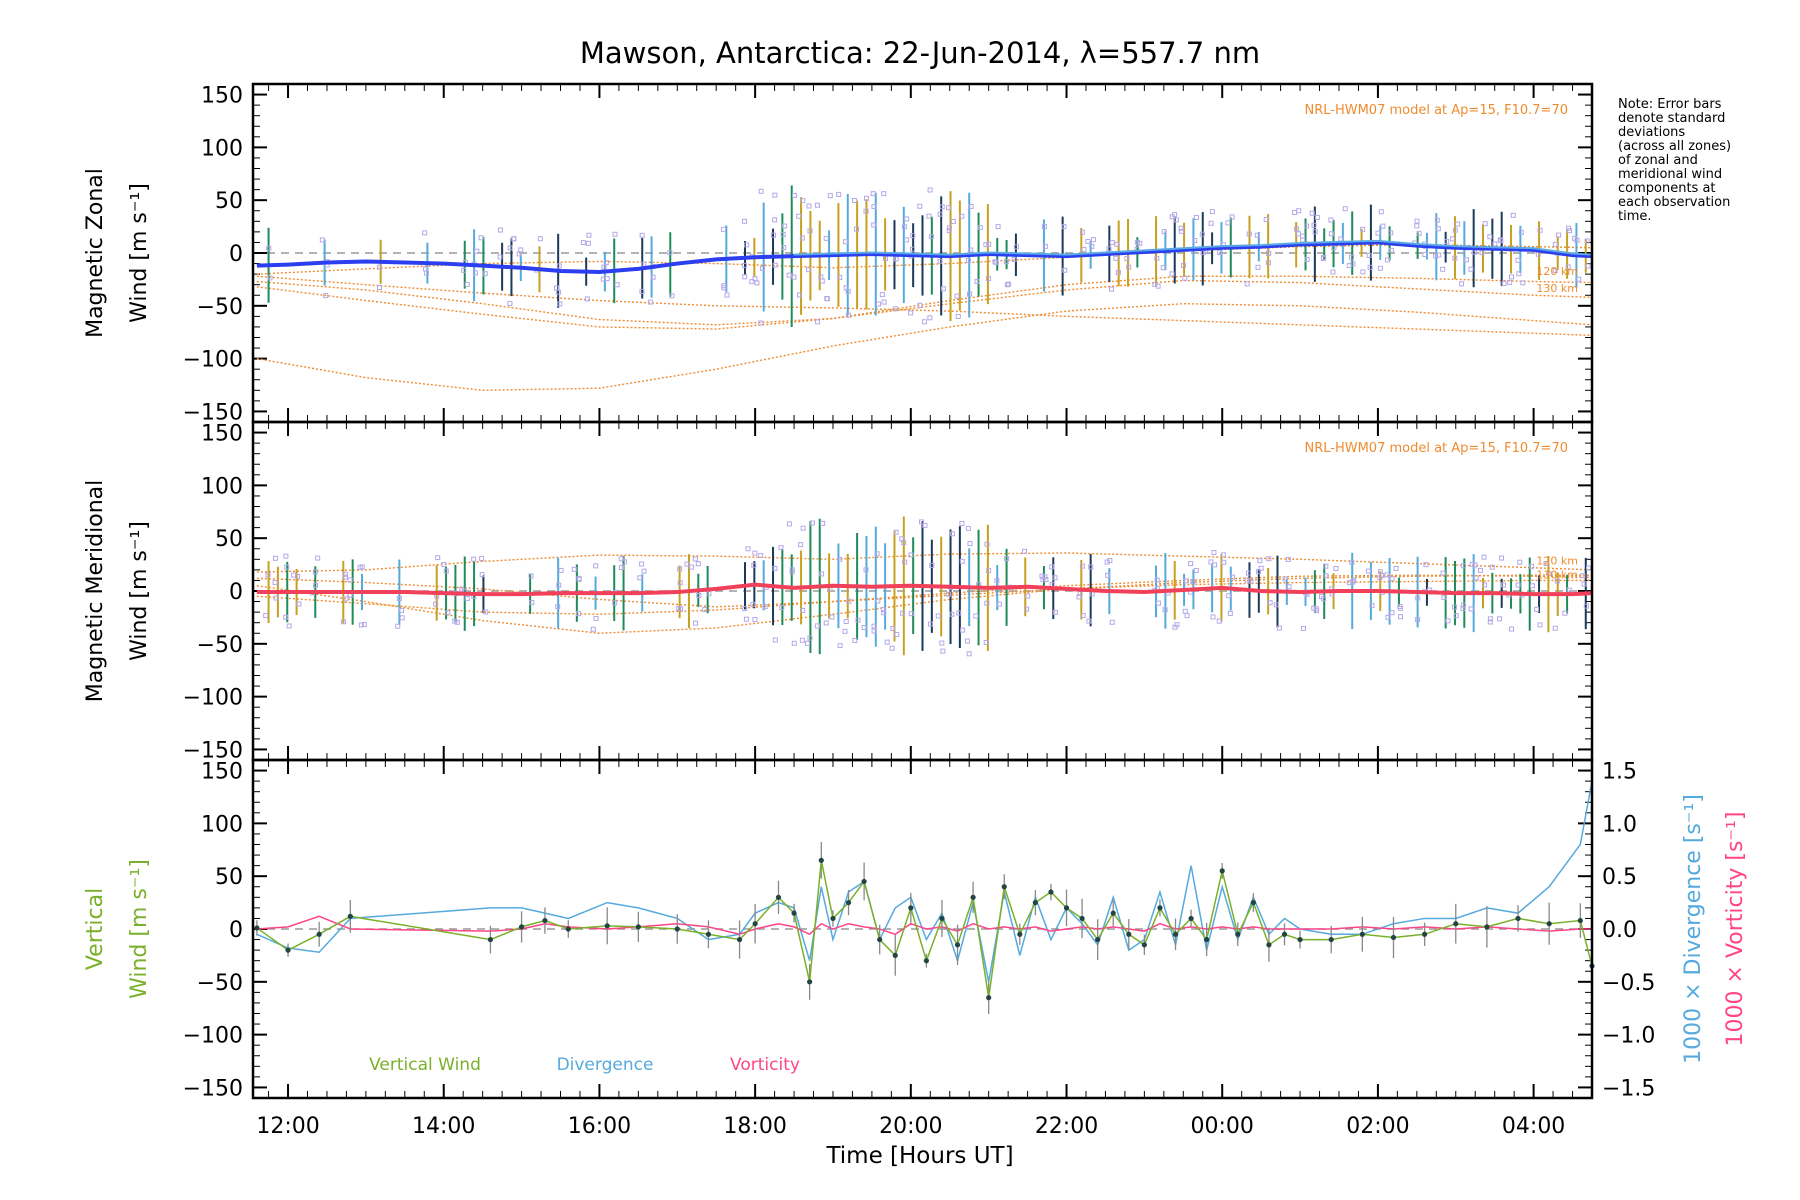  What do you see at coordinates (222, 148) in the screenshot?
I see `y-tick-label: 100` at bounding box center [222, 148].